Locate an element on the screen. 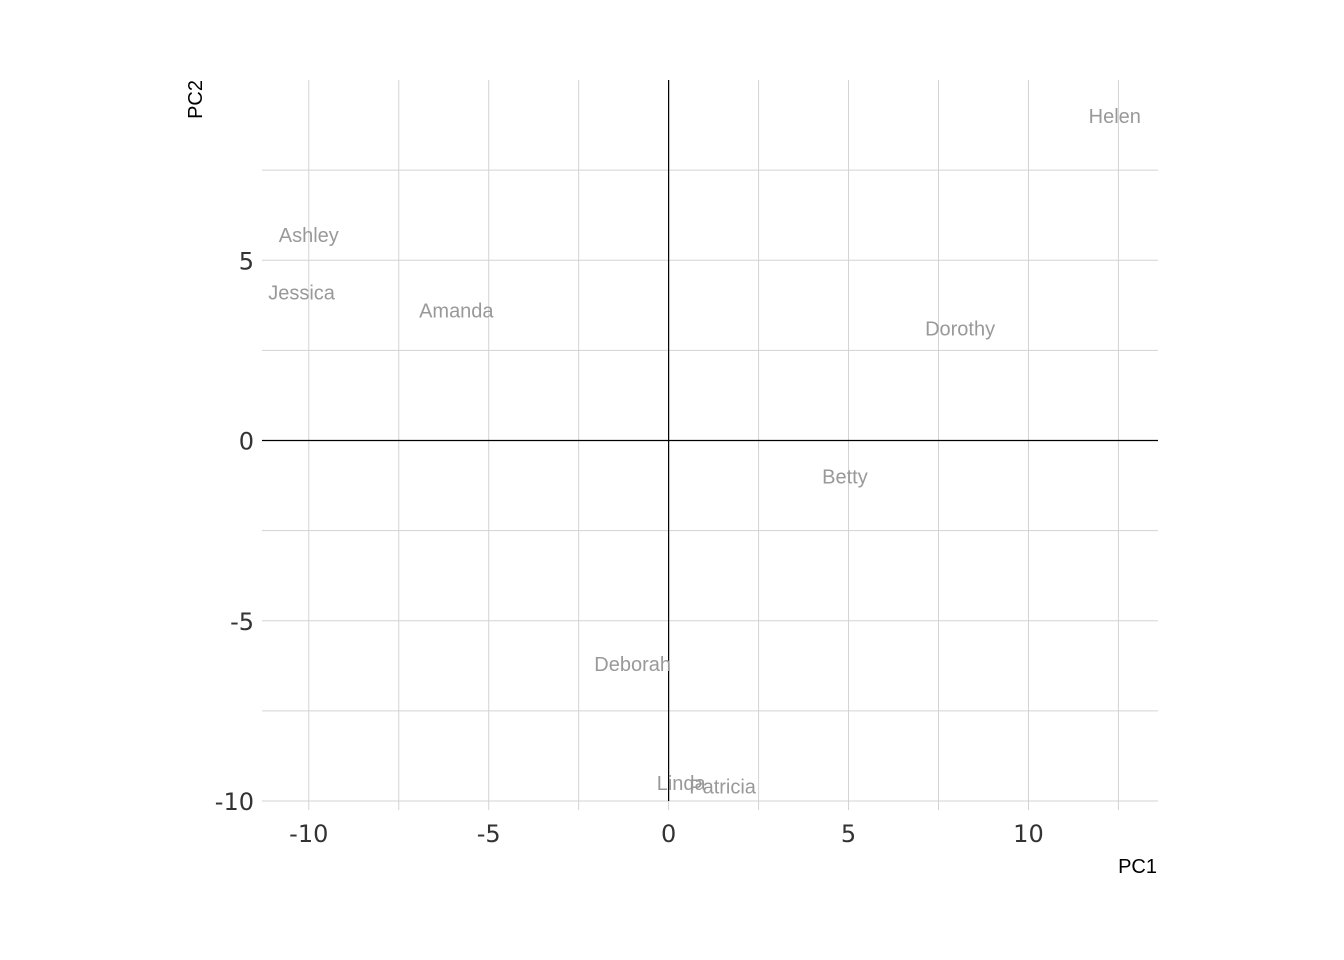  point-label-helen: Helen is located at coordinates (1115, 117).